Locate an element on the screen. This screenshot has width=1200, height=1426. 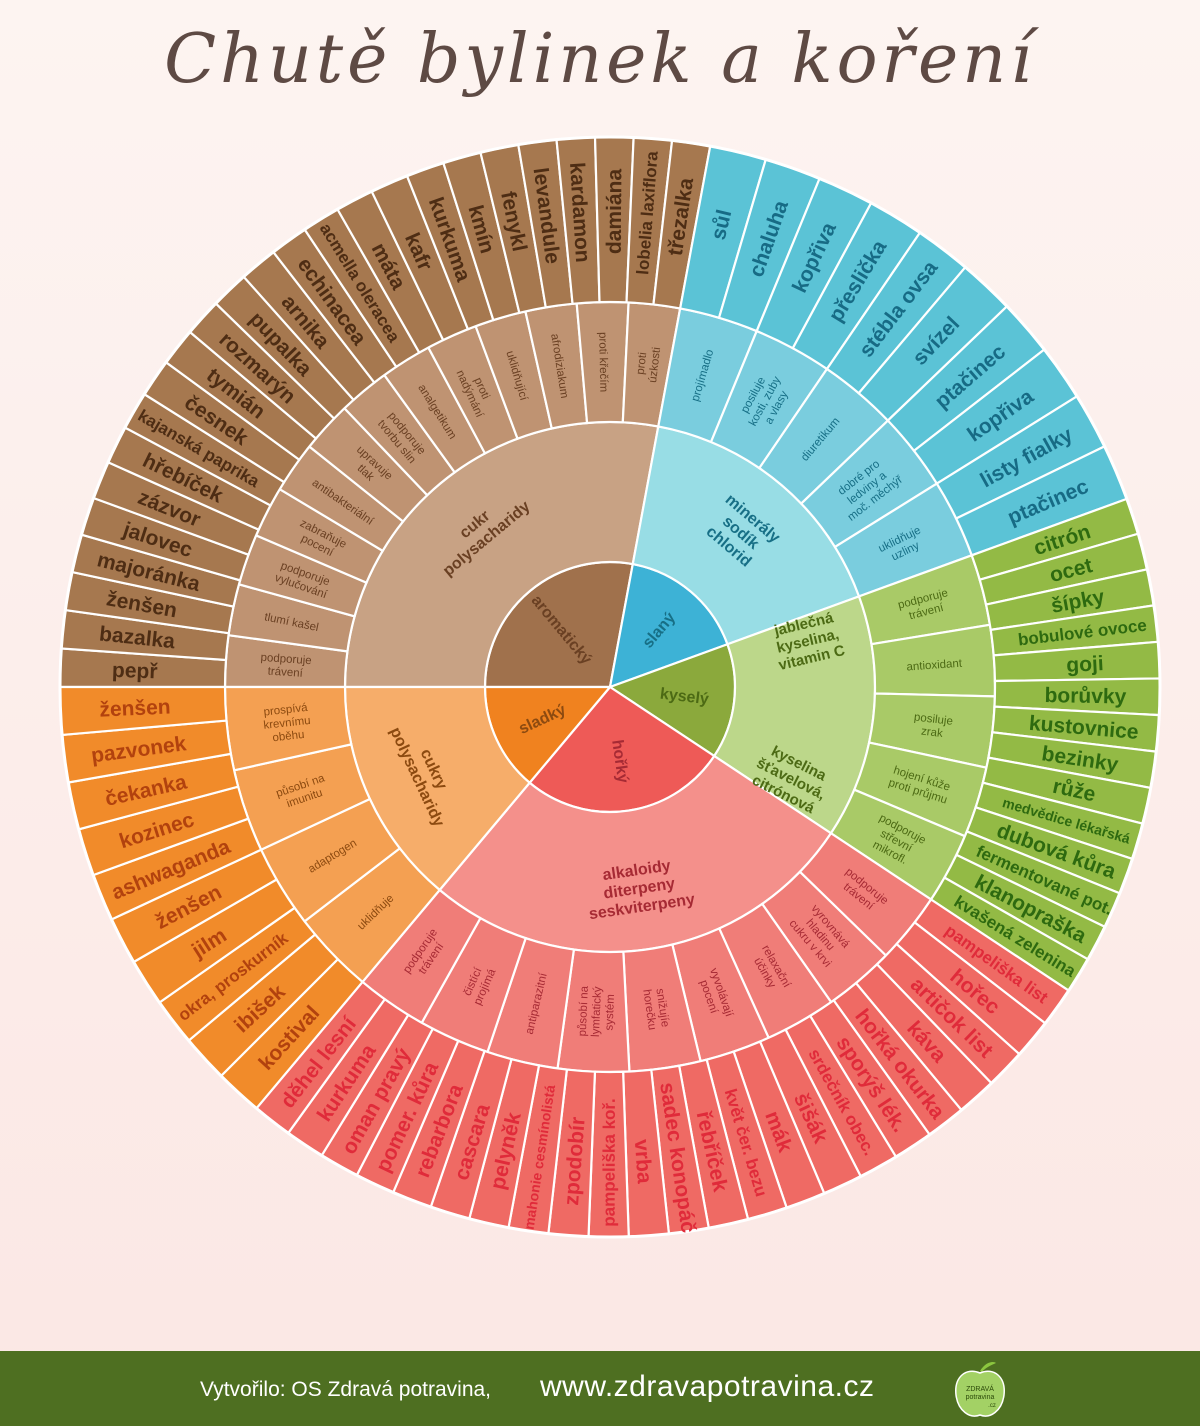
mid-label: jablečnákyselina,vitamin C is located at coordinates (808, 641).